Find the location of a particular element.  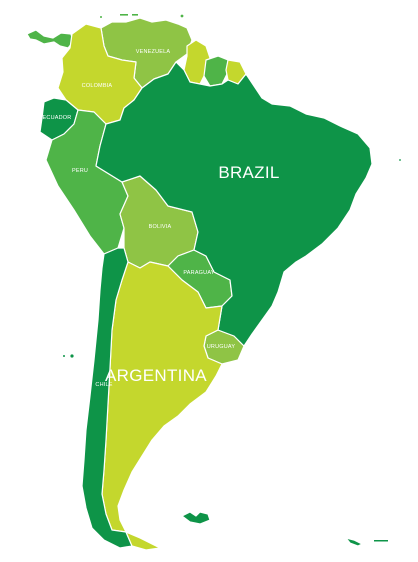

label-brazil: BRAZIL is located at coordinates (248, 172).